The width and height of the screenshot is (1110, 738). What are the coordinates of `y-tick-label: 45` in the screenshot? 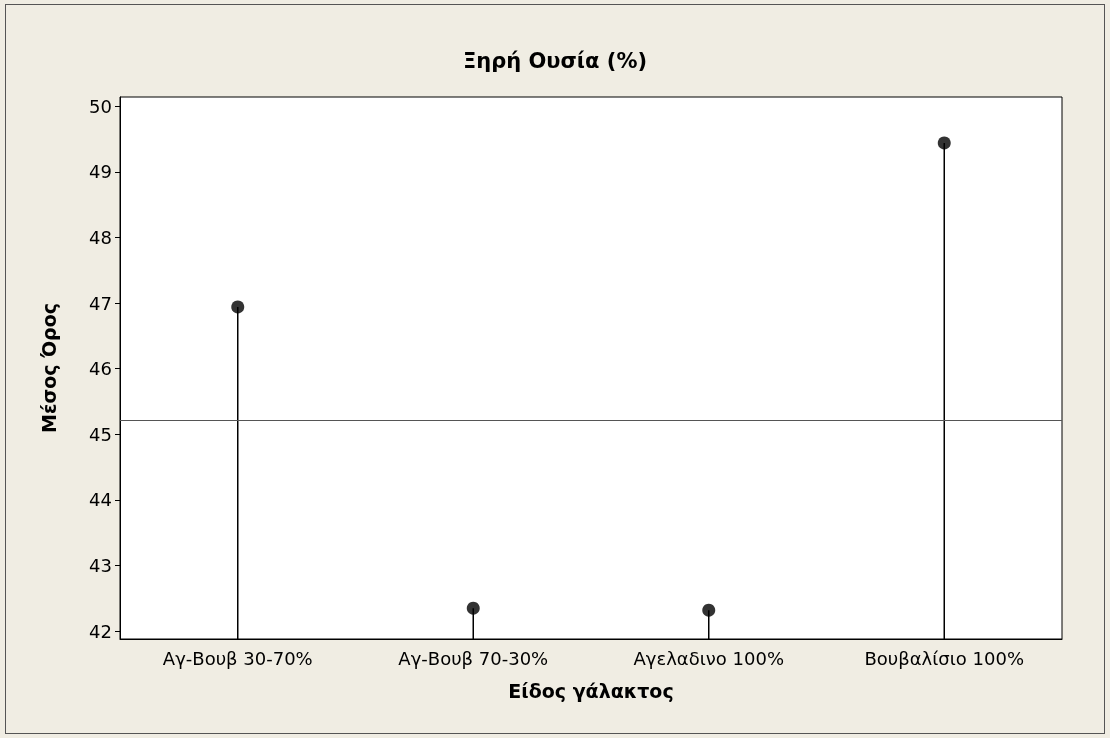 It's located at (100, 434).